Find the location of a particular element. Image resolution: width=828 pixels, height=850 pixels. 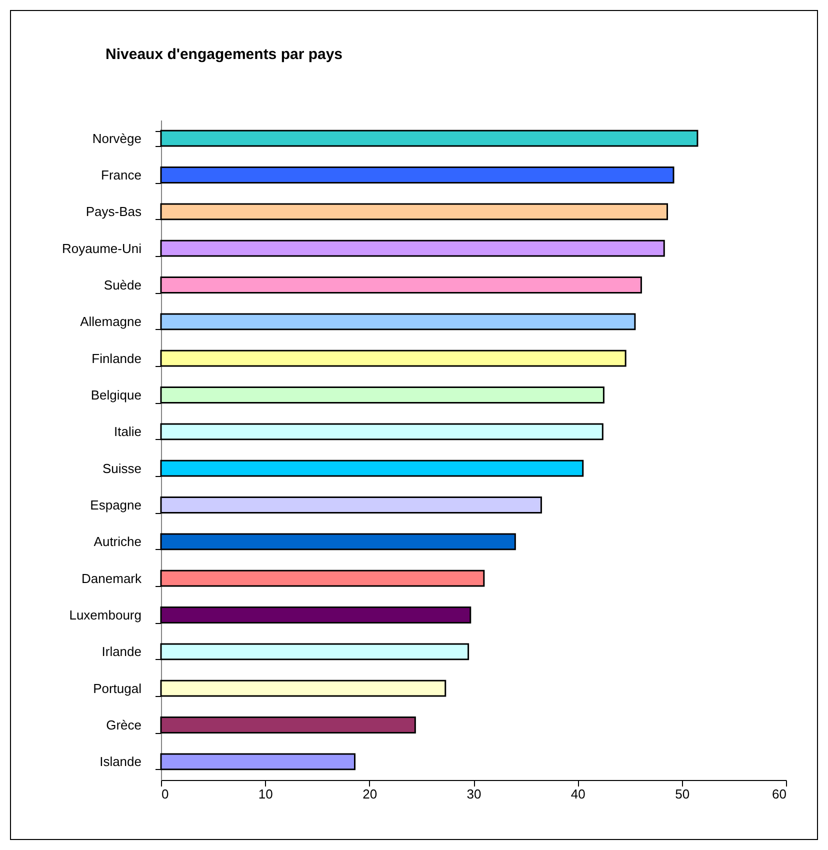

y-tick-label: Luxembourg is located at coordinates (105, 615).